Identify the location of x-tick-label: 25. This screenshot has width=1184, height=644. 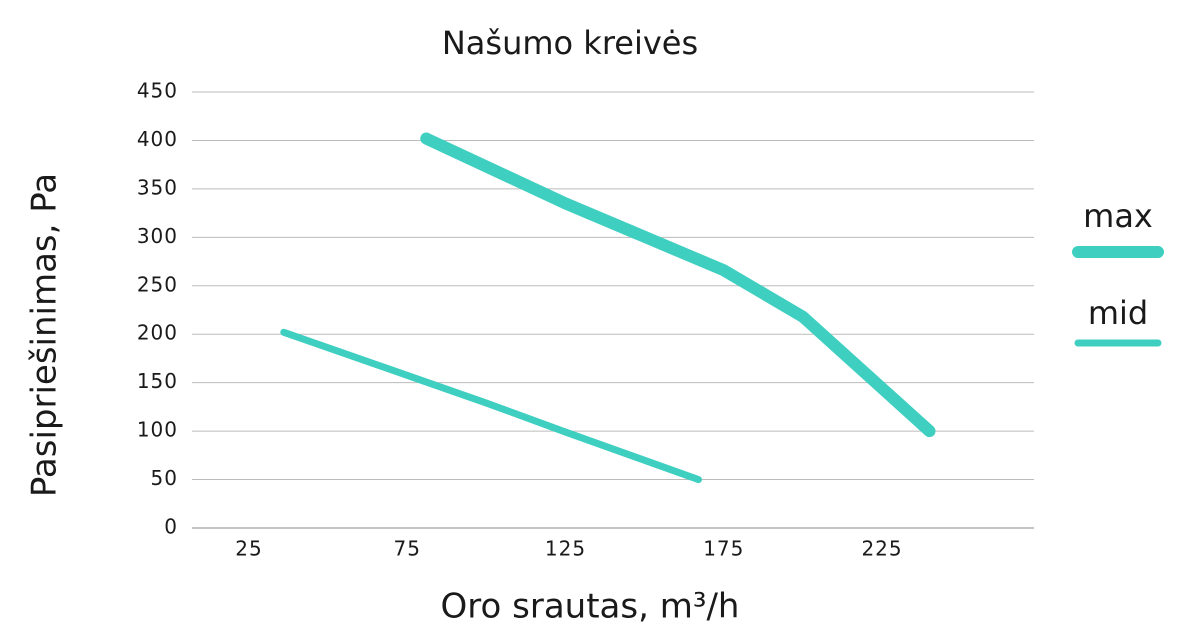
(248, 549).